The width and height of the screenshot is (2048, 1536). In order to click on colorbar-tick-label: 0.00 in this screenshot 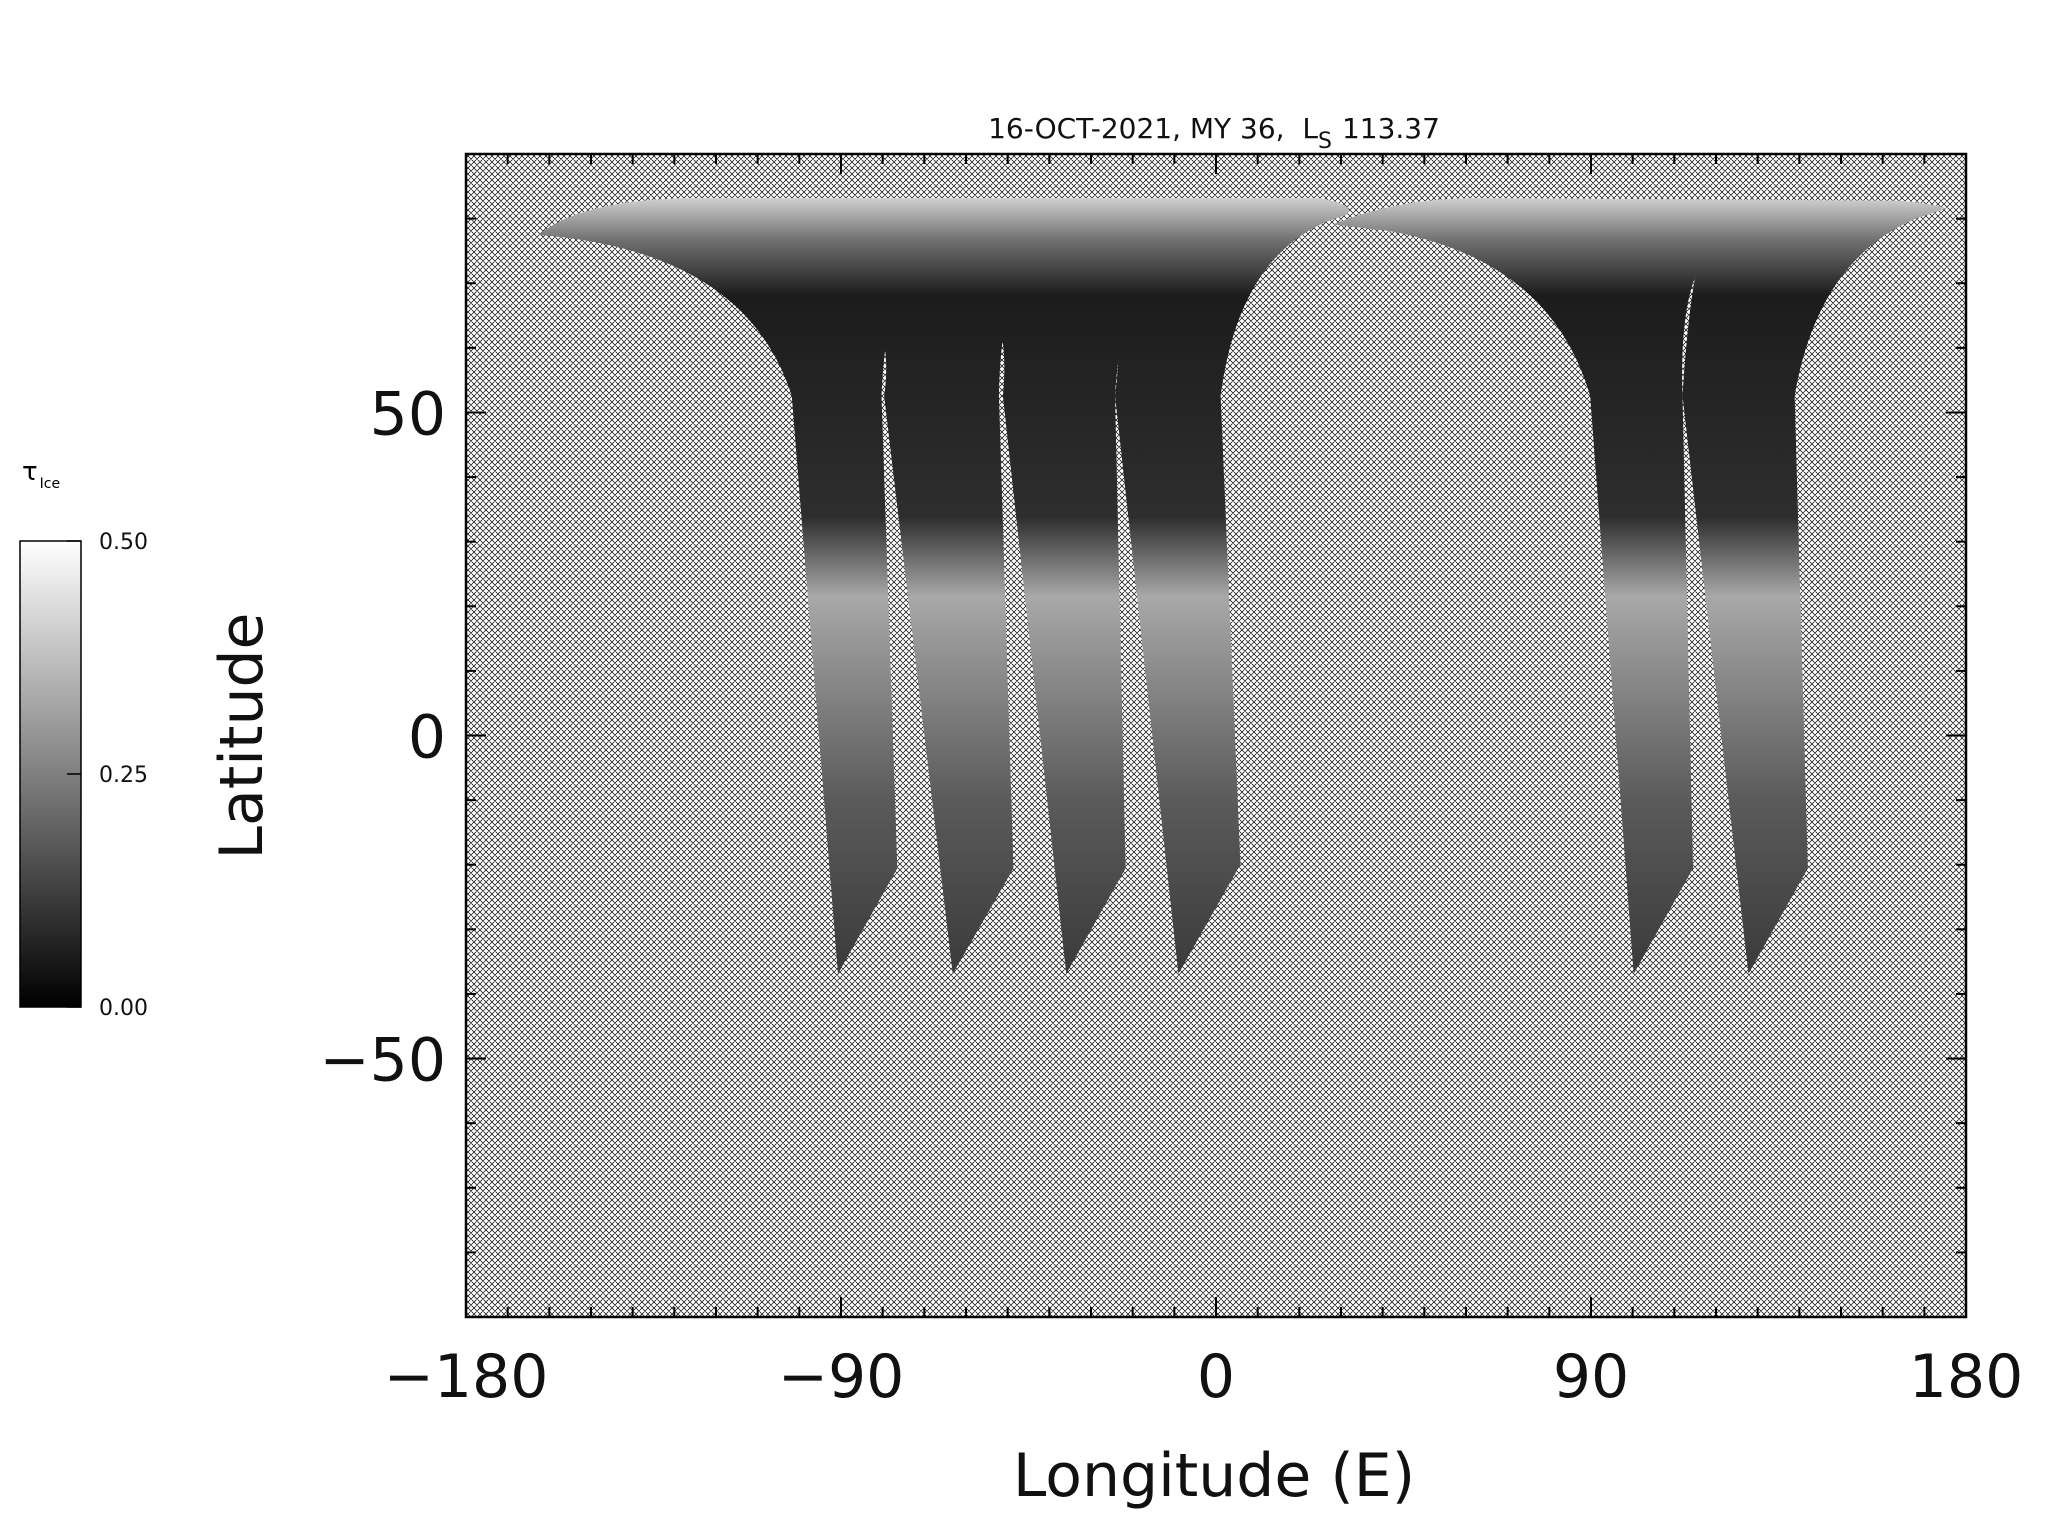, I will do `click(123, 1008)`.